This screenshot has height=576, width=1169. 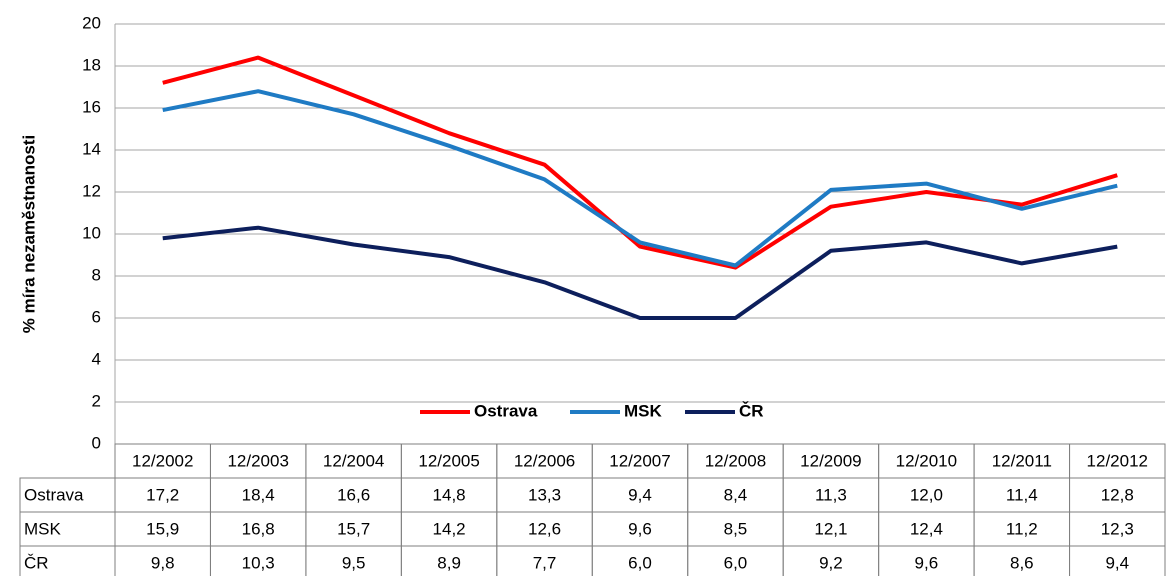 What do you see at coordinates (544, 460) in the screenshot?
I see `x-tick-label: 12/2006` at bounding box center [544, 460].